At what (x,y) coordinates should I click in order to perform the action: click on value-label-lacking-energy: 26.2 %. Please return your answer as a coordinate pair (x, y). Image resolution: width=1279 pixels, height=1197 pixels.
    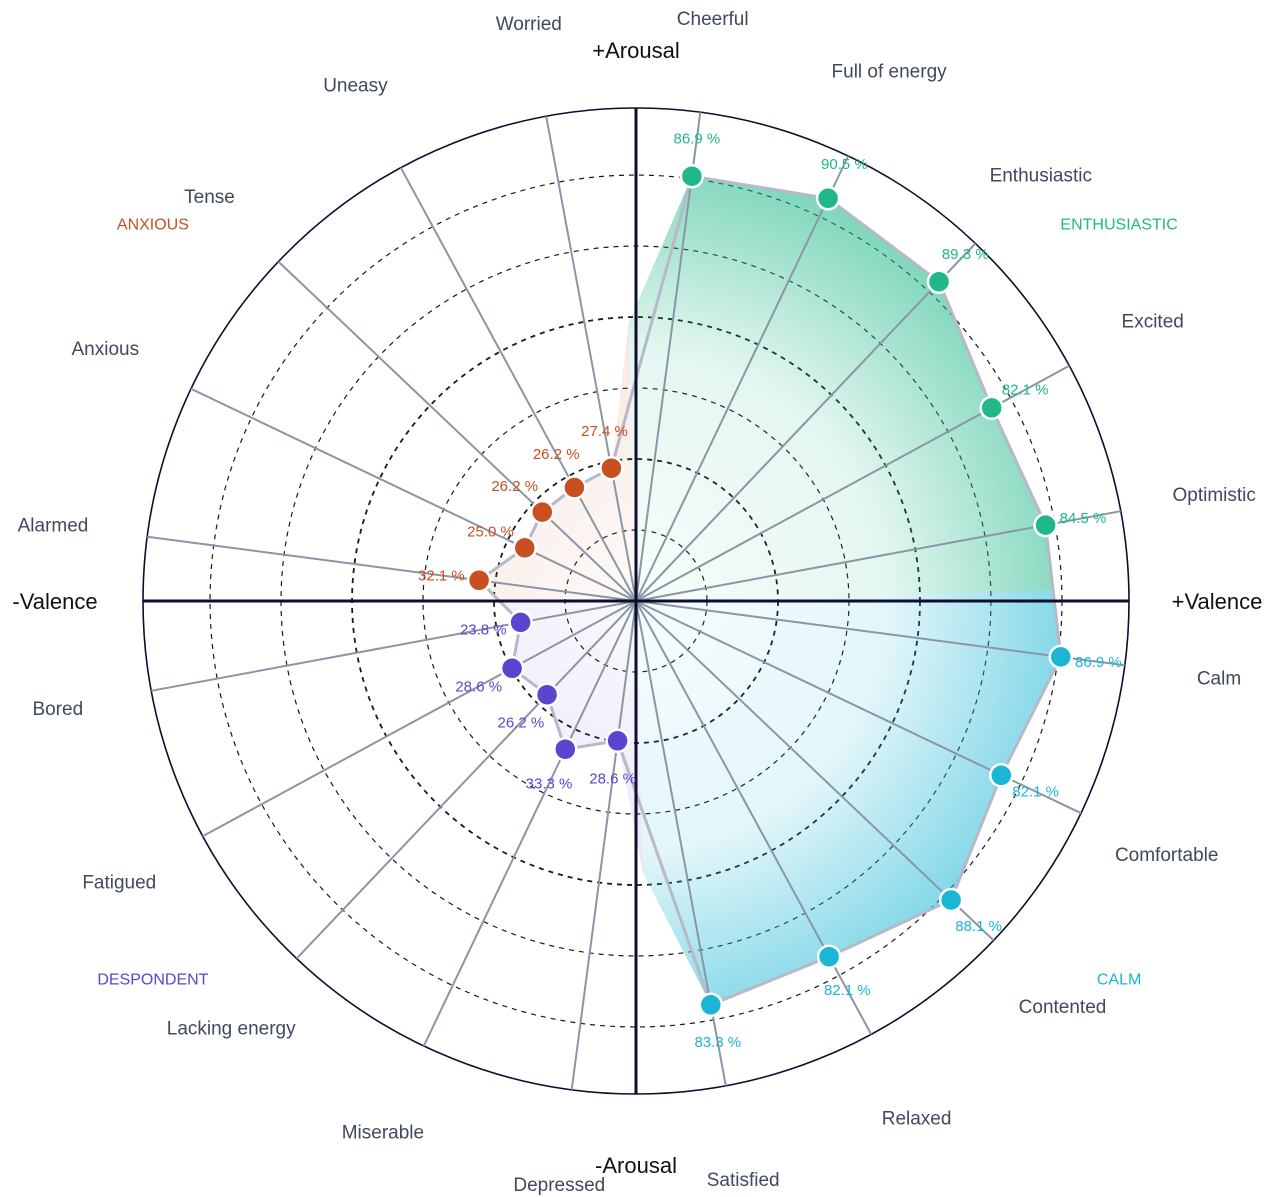
    Looking at the image, I should click on (521, 722).